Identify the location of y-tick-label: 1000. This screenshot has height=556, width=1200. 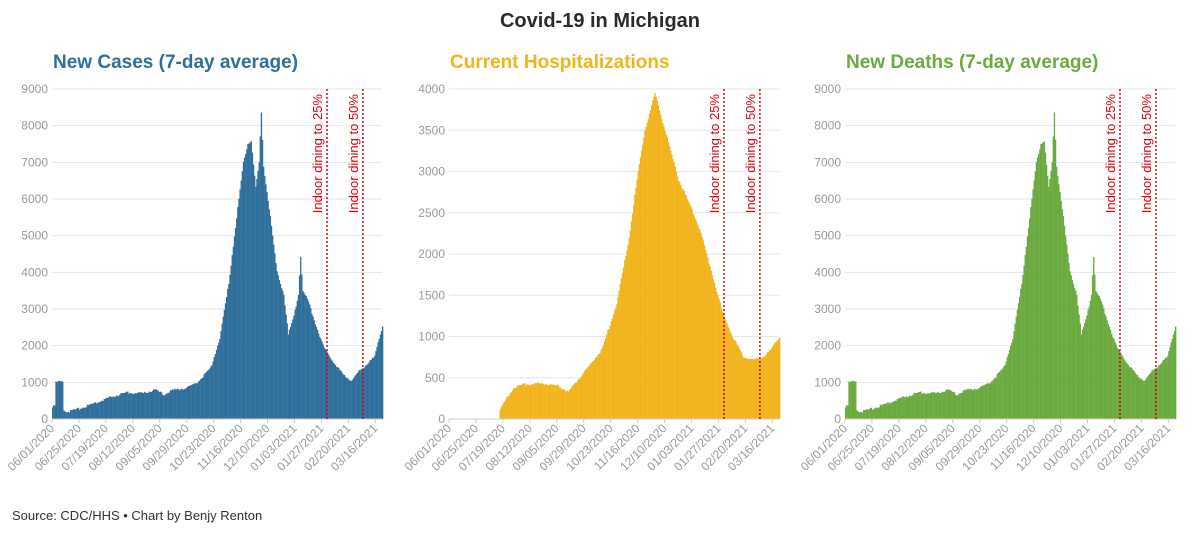
(827, 382).